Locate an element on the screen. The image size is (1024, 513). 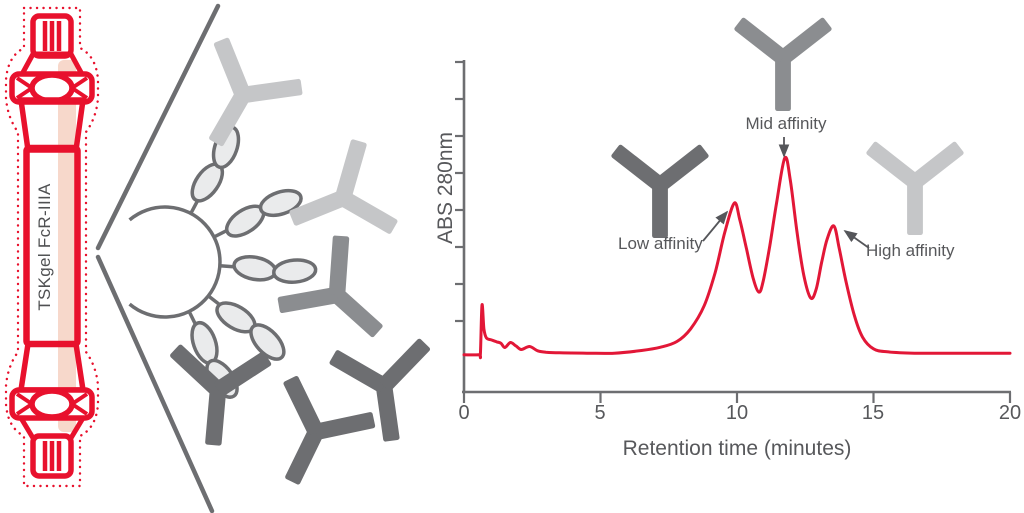
wedge-icon is located at coordinates (158, 258).